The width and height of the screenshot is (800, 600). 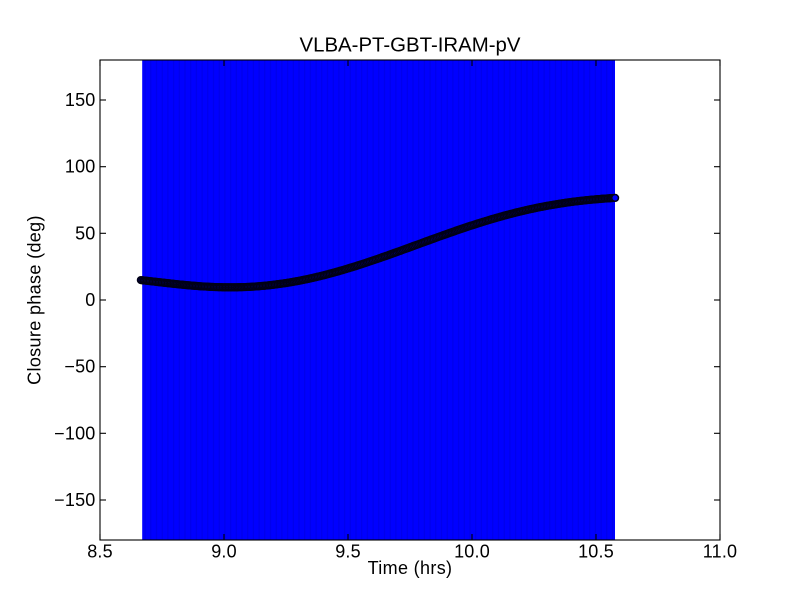 I want to click on svg-text: 150, so click(x=80, y=100).